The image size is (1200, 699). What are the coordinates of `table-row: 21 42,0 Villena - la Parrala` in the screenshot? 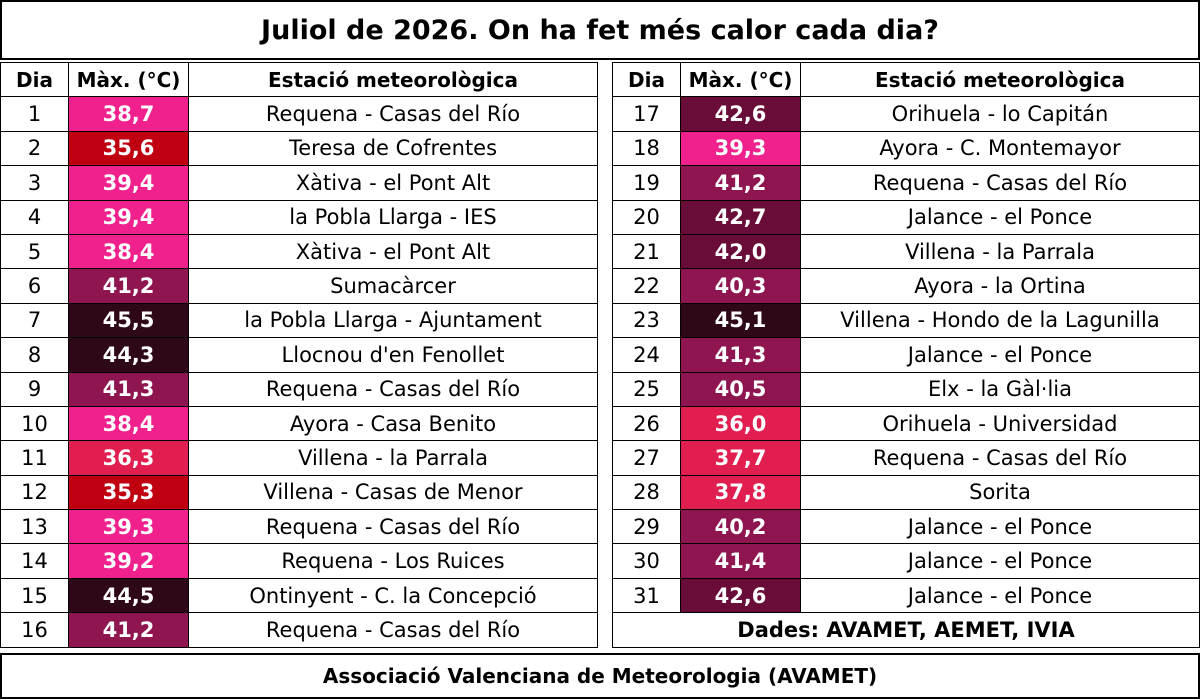 It's located at (906, 251).